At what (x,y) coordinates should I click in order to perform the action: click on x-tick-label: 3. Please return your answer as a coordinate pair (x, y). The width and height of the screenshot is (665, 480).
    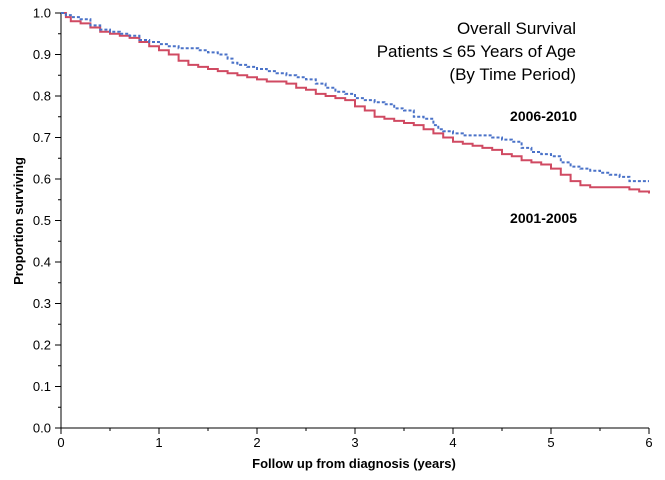
    Looking at the image, I should click on (354, 442).